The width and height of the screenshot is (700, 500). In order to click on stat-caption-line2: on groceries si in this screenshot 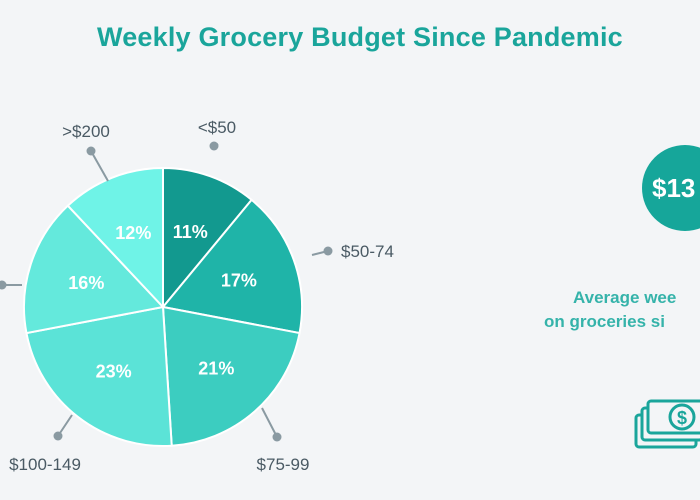, I will do `click(604, 321)`.